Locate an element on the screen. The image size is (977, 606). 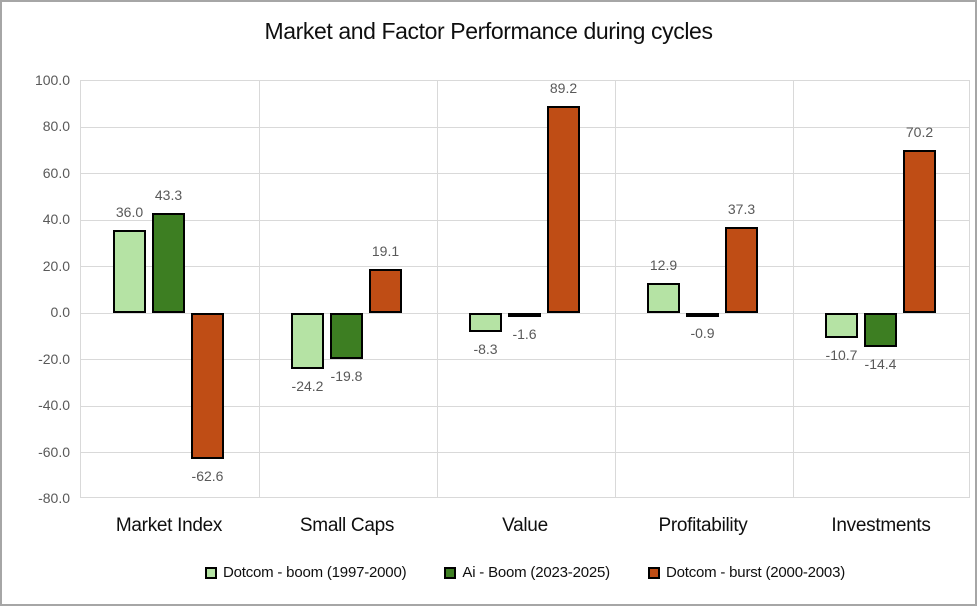
data-label: 37.3 is located at coordinates (741, 208).